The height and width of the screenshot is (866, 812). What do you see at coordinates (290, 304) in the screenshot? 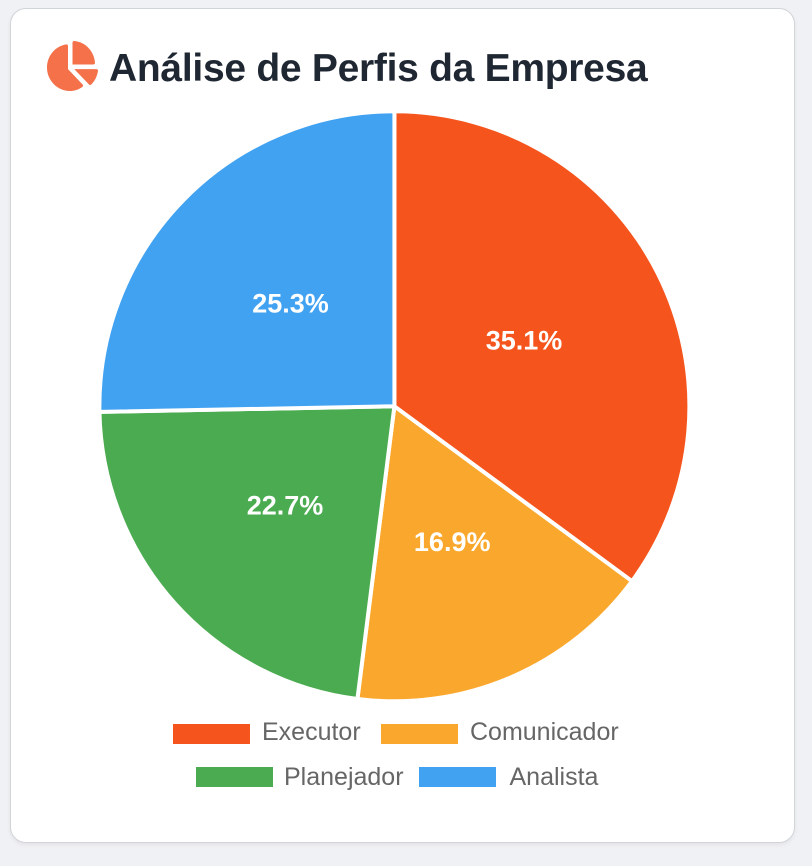
I see `svg-text: 25.3%` at bounding box center [290, 304].